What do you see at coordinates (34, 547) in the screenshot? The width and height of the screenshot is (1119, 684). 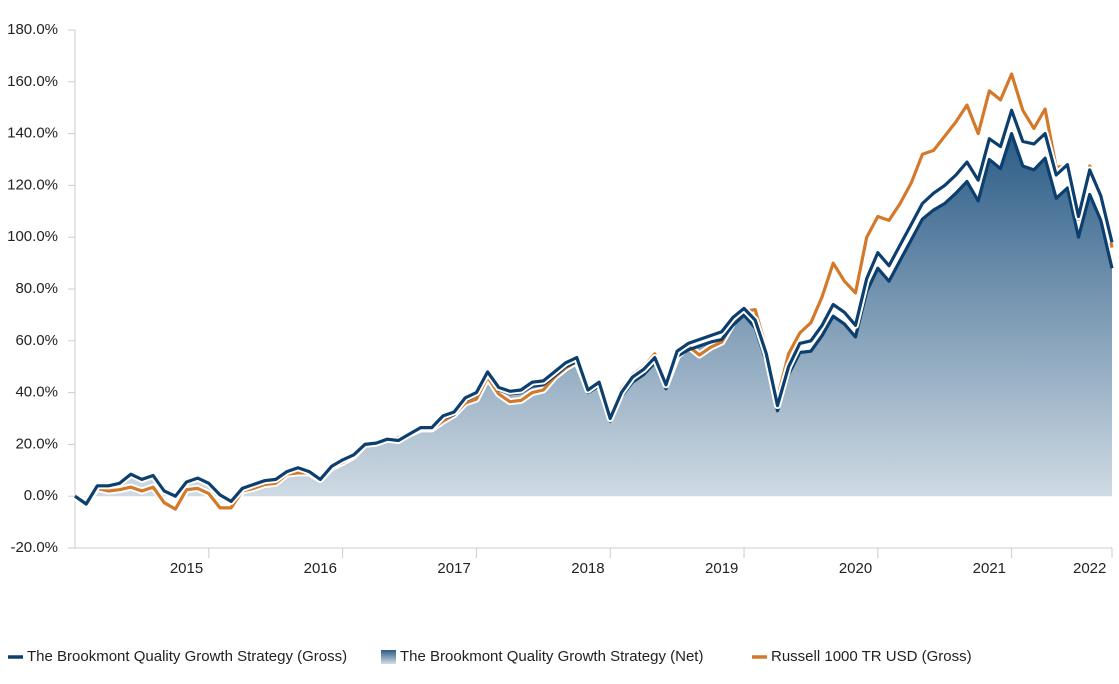 I see `y-tick-label: -20.0%` at bounding box center [34, 547].